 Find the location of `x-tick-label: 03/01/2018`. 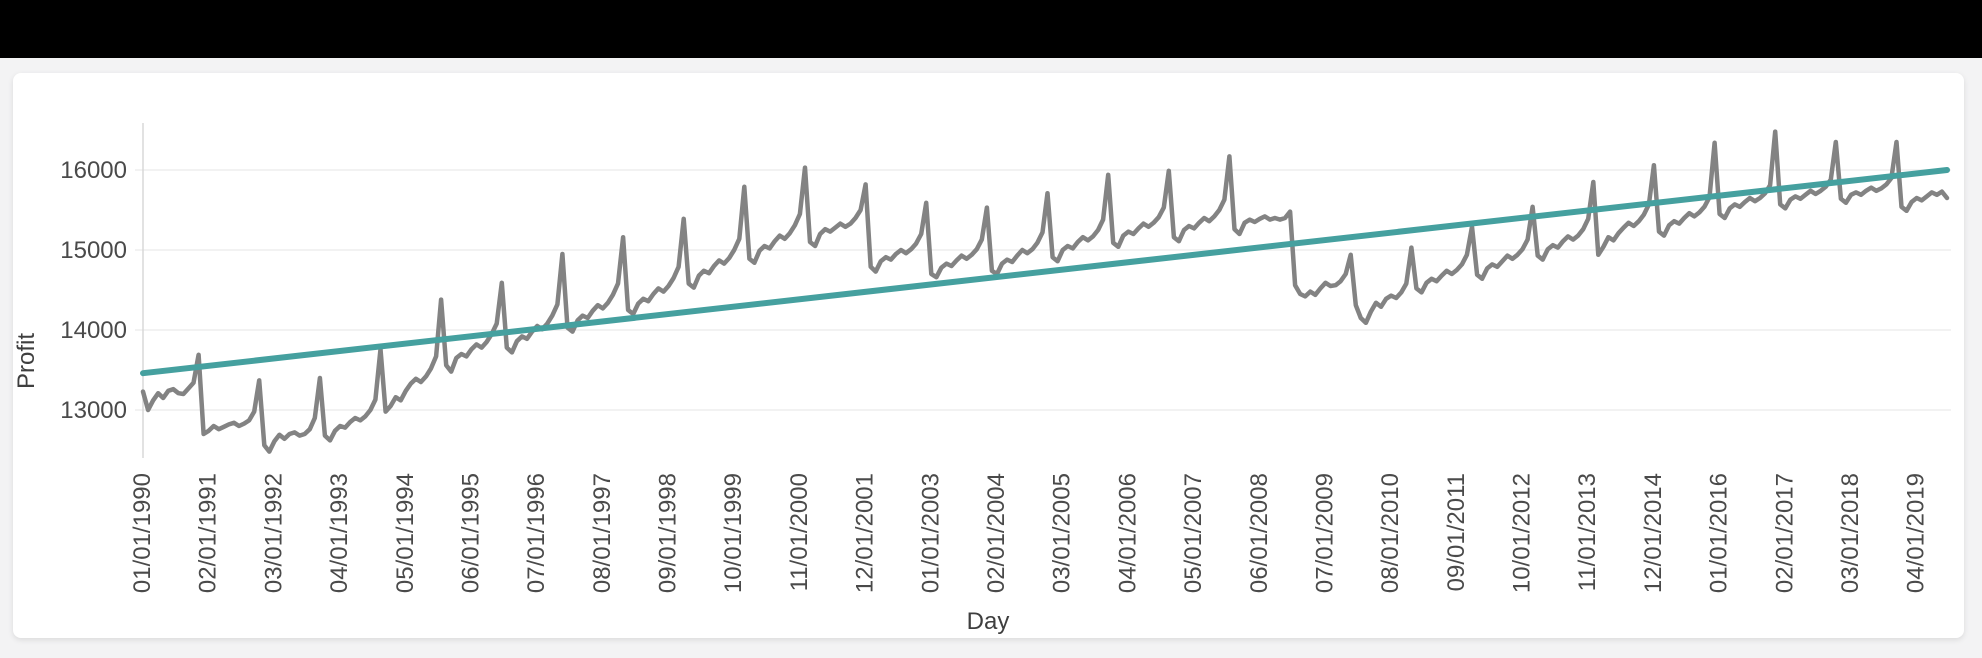

x-tick-label: 03/01/2018 is located at coordinates (1850, 533).